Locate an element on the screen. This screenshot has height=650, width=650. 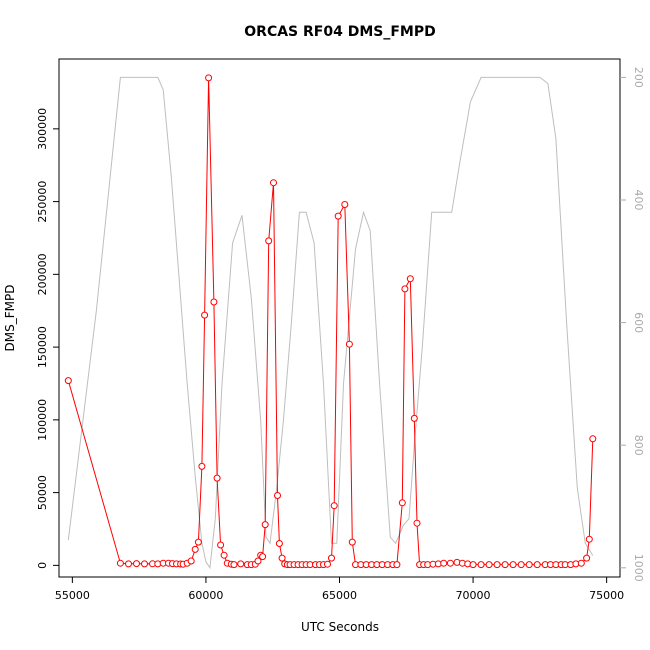
y2-axis: 200 400 600 800 1000 is located at coordinates (632, 324).